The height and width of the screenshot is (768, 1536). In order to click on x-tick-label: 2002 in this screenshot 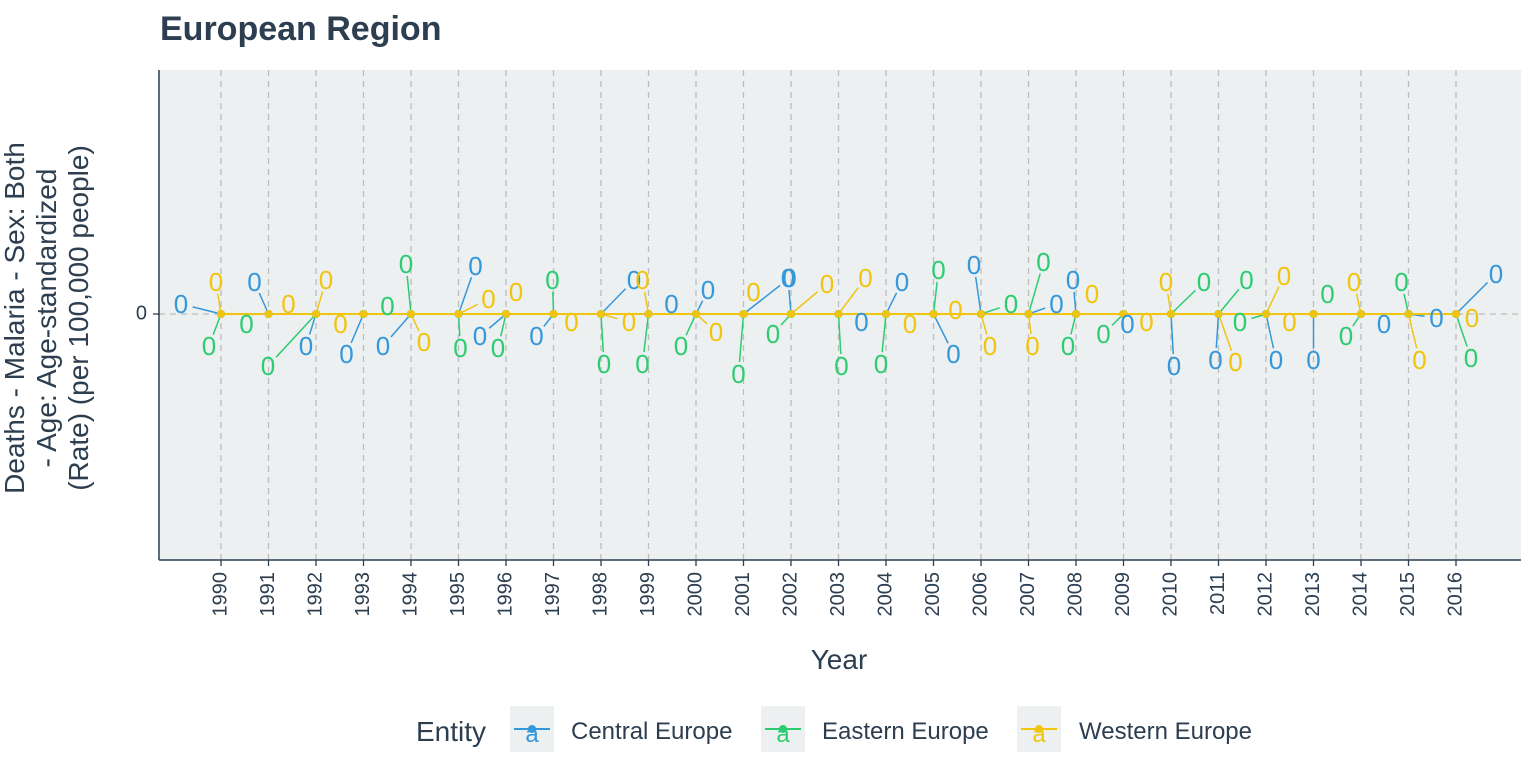, I will do `click(790, 594)`.